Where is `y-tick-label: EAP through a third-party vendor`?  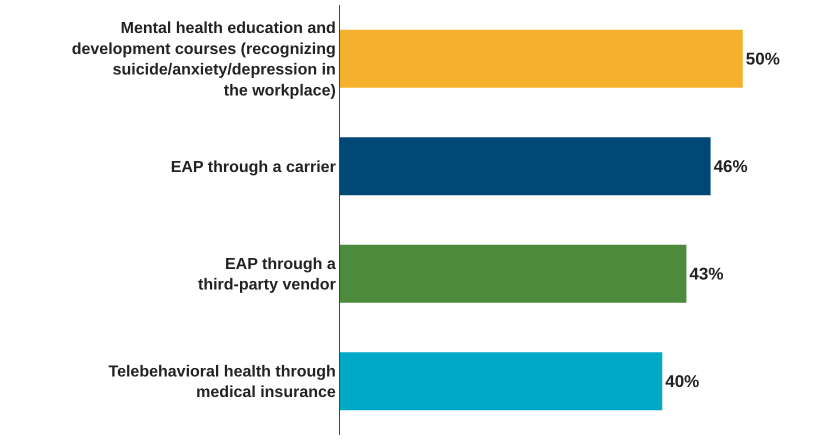 y-tick-label: EAP through a third-party vendor is located at coordinates (267, 275).